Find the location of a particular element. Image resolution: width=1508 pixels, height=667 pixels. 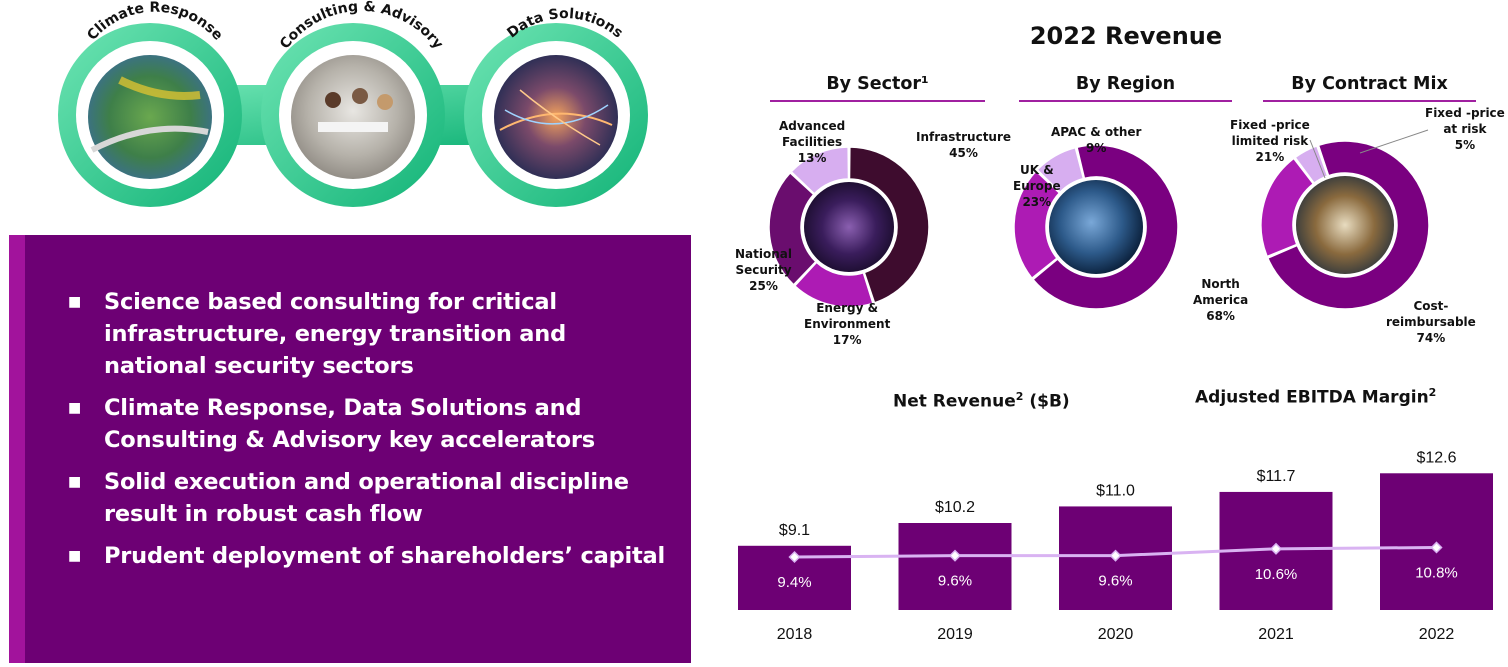

sector-label-infrastructure: Infrastructure 45% is located at coordinates (963, 145).